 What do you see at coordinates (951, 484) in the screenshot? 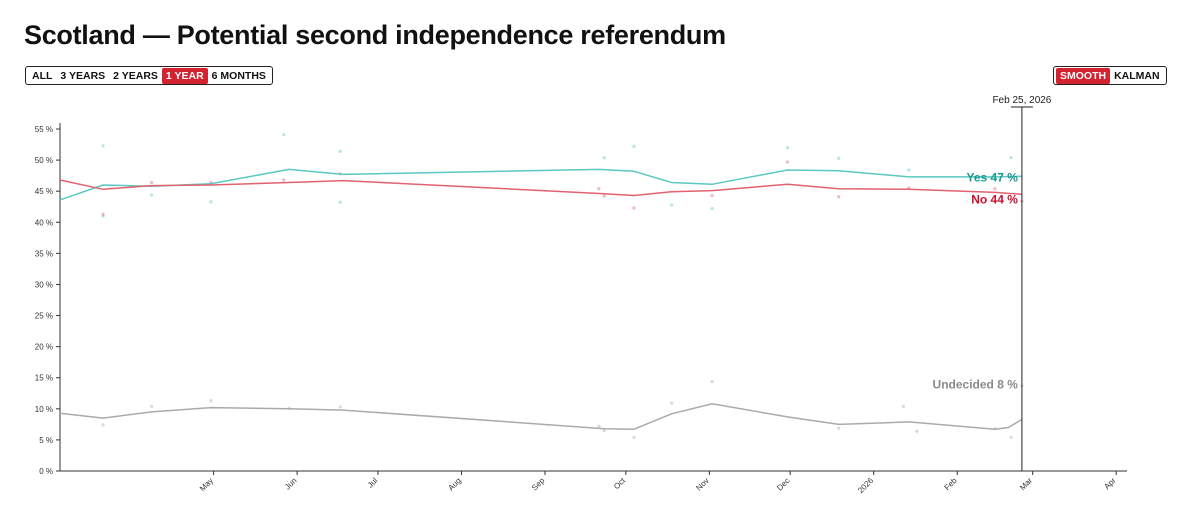
I see `x-tick-label: Feb` at bounding box center [951, 484].